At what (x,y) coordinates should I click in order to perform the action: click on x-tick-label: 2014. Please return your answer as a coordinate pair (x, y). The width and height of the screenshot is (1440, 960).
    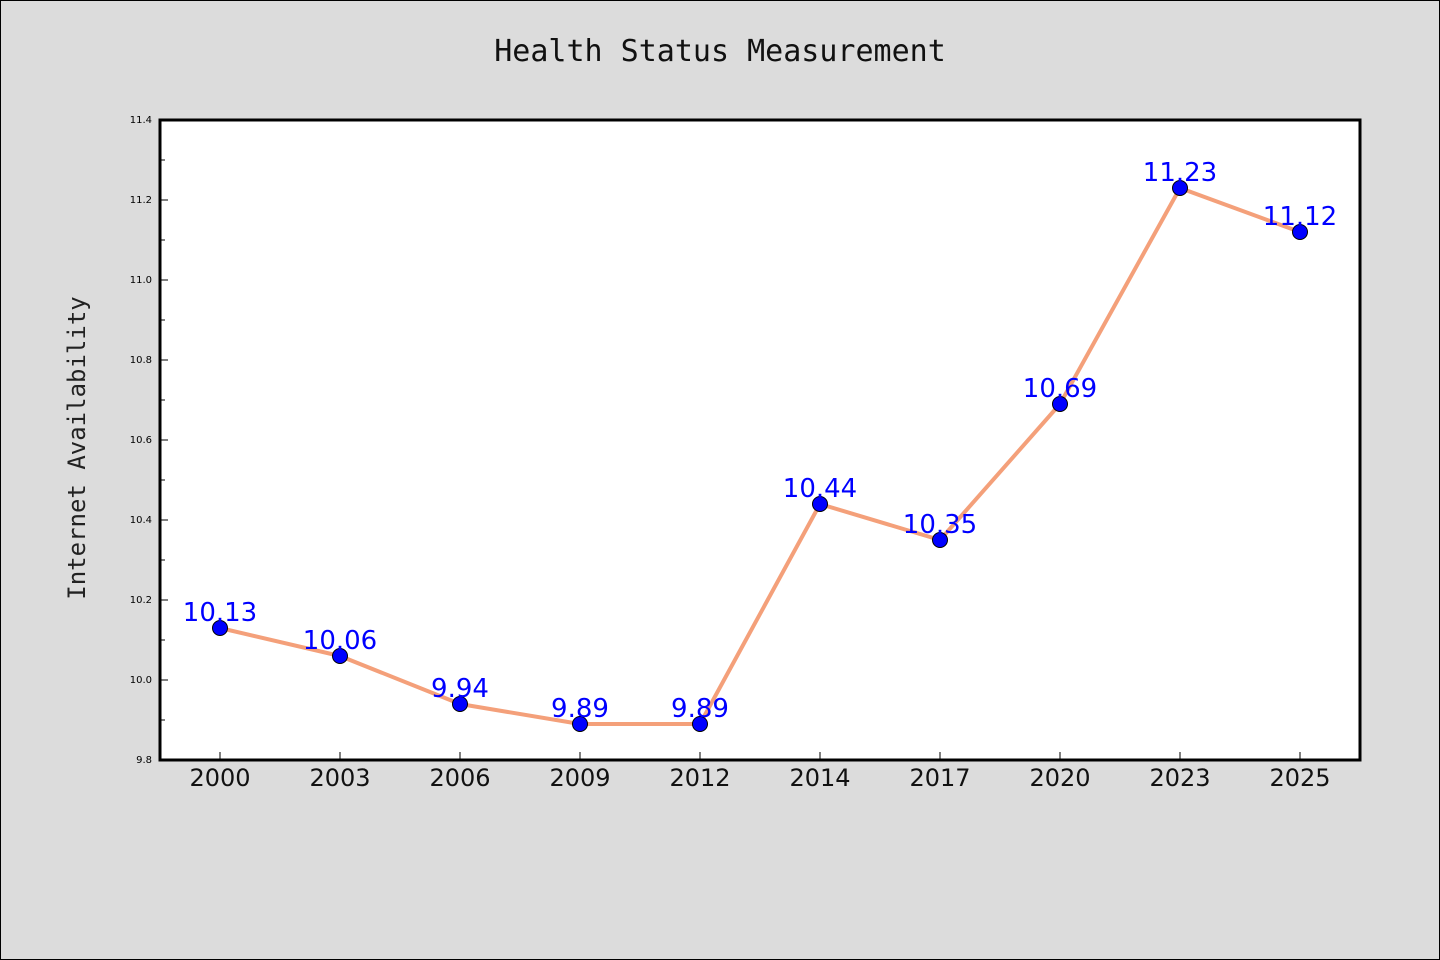
    Looking at the image, I should click on (819, 778).